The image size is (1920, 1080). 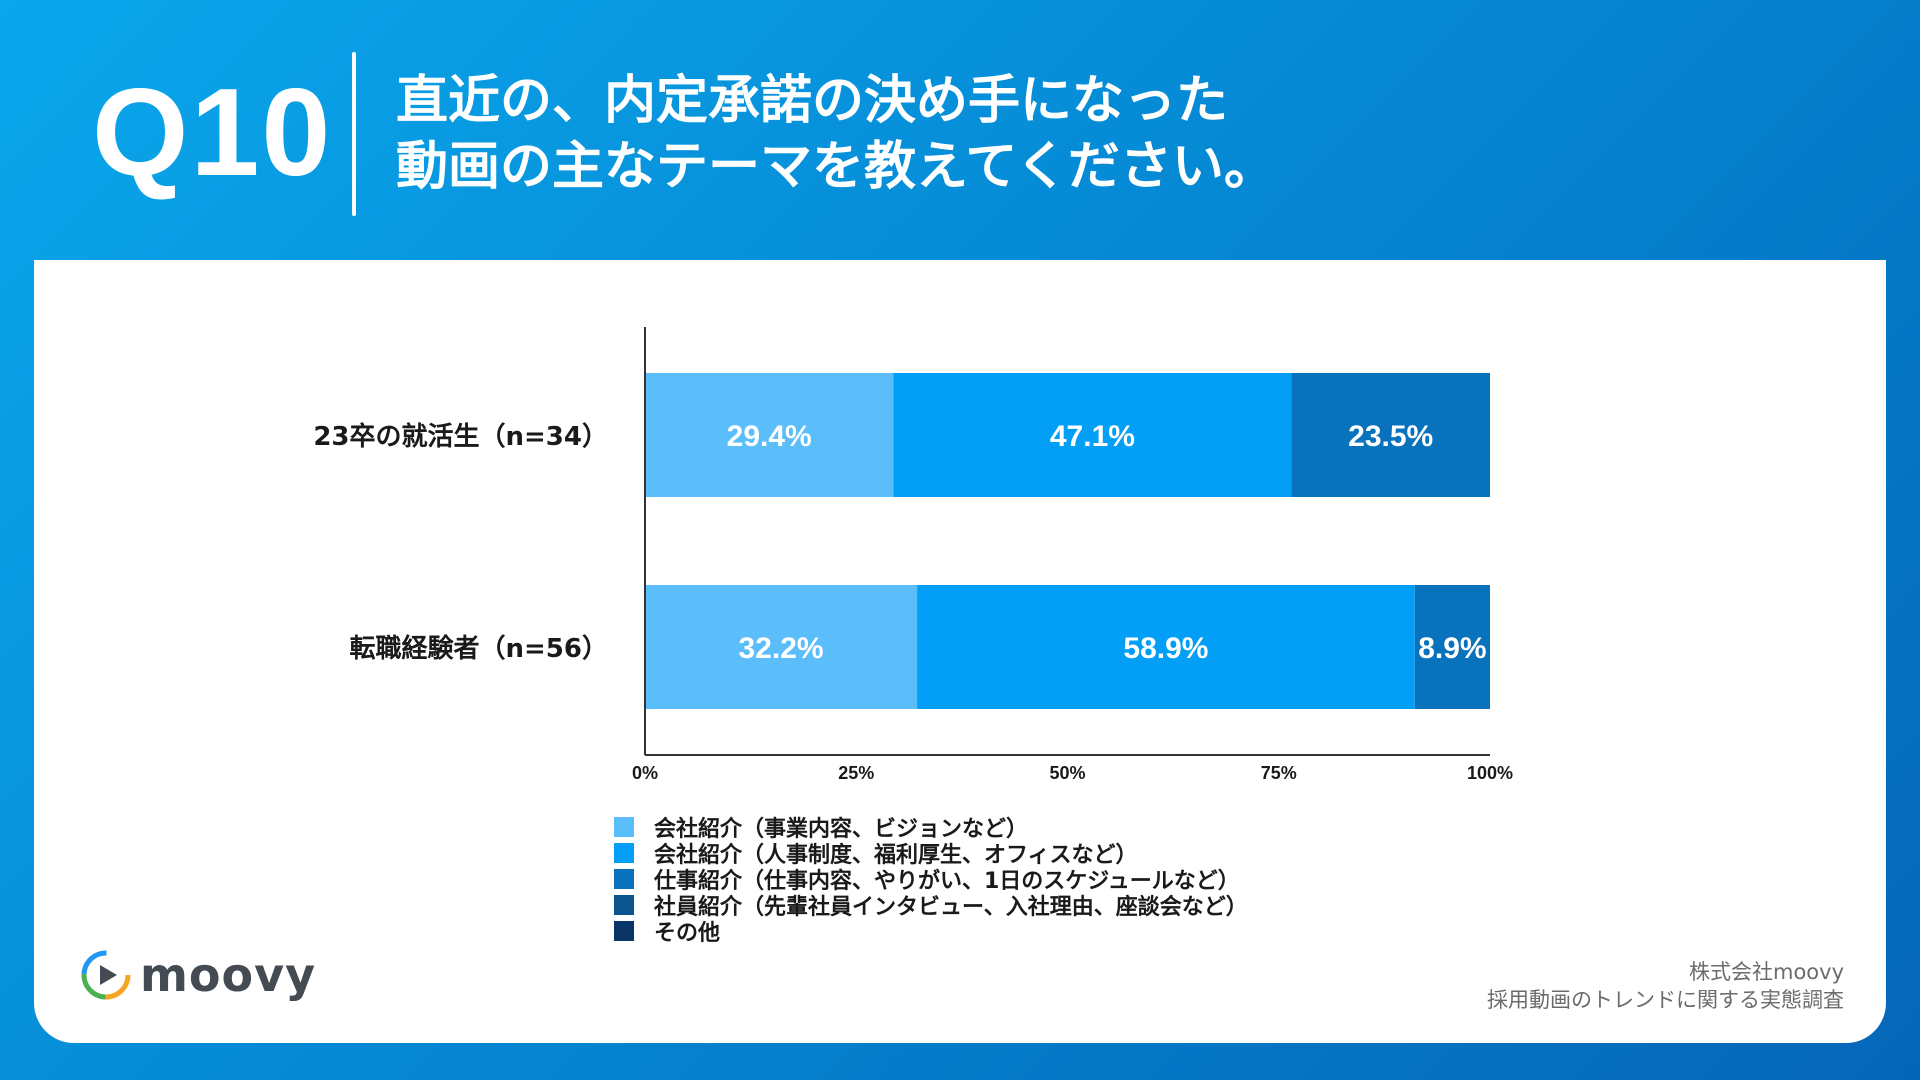 I want to click on header-divider, so click(x=354, y=134).